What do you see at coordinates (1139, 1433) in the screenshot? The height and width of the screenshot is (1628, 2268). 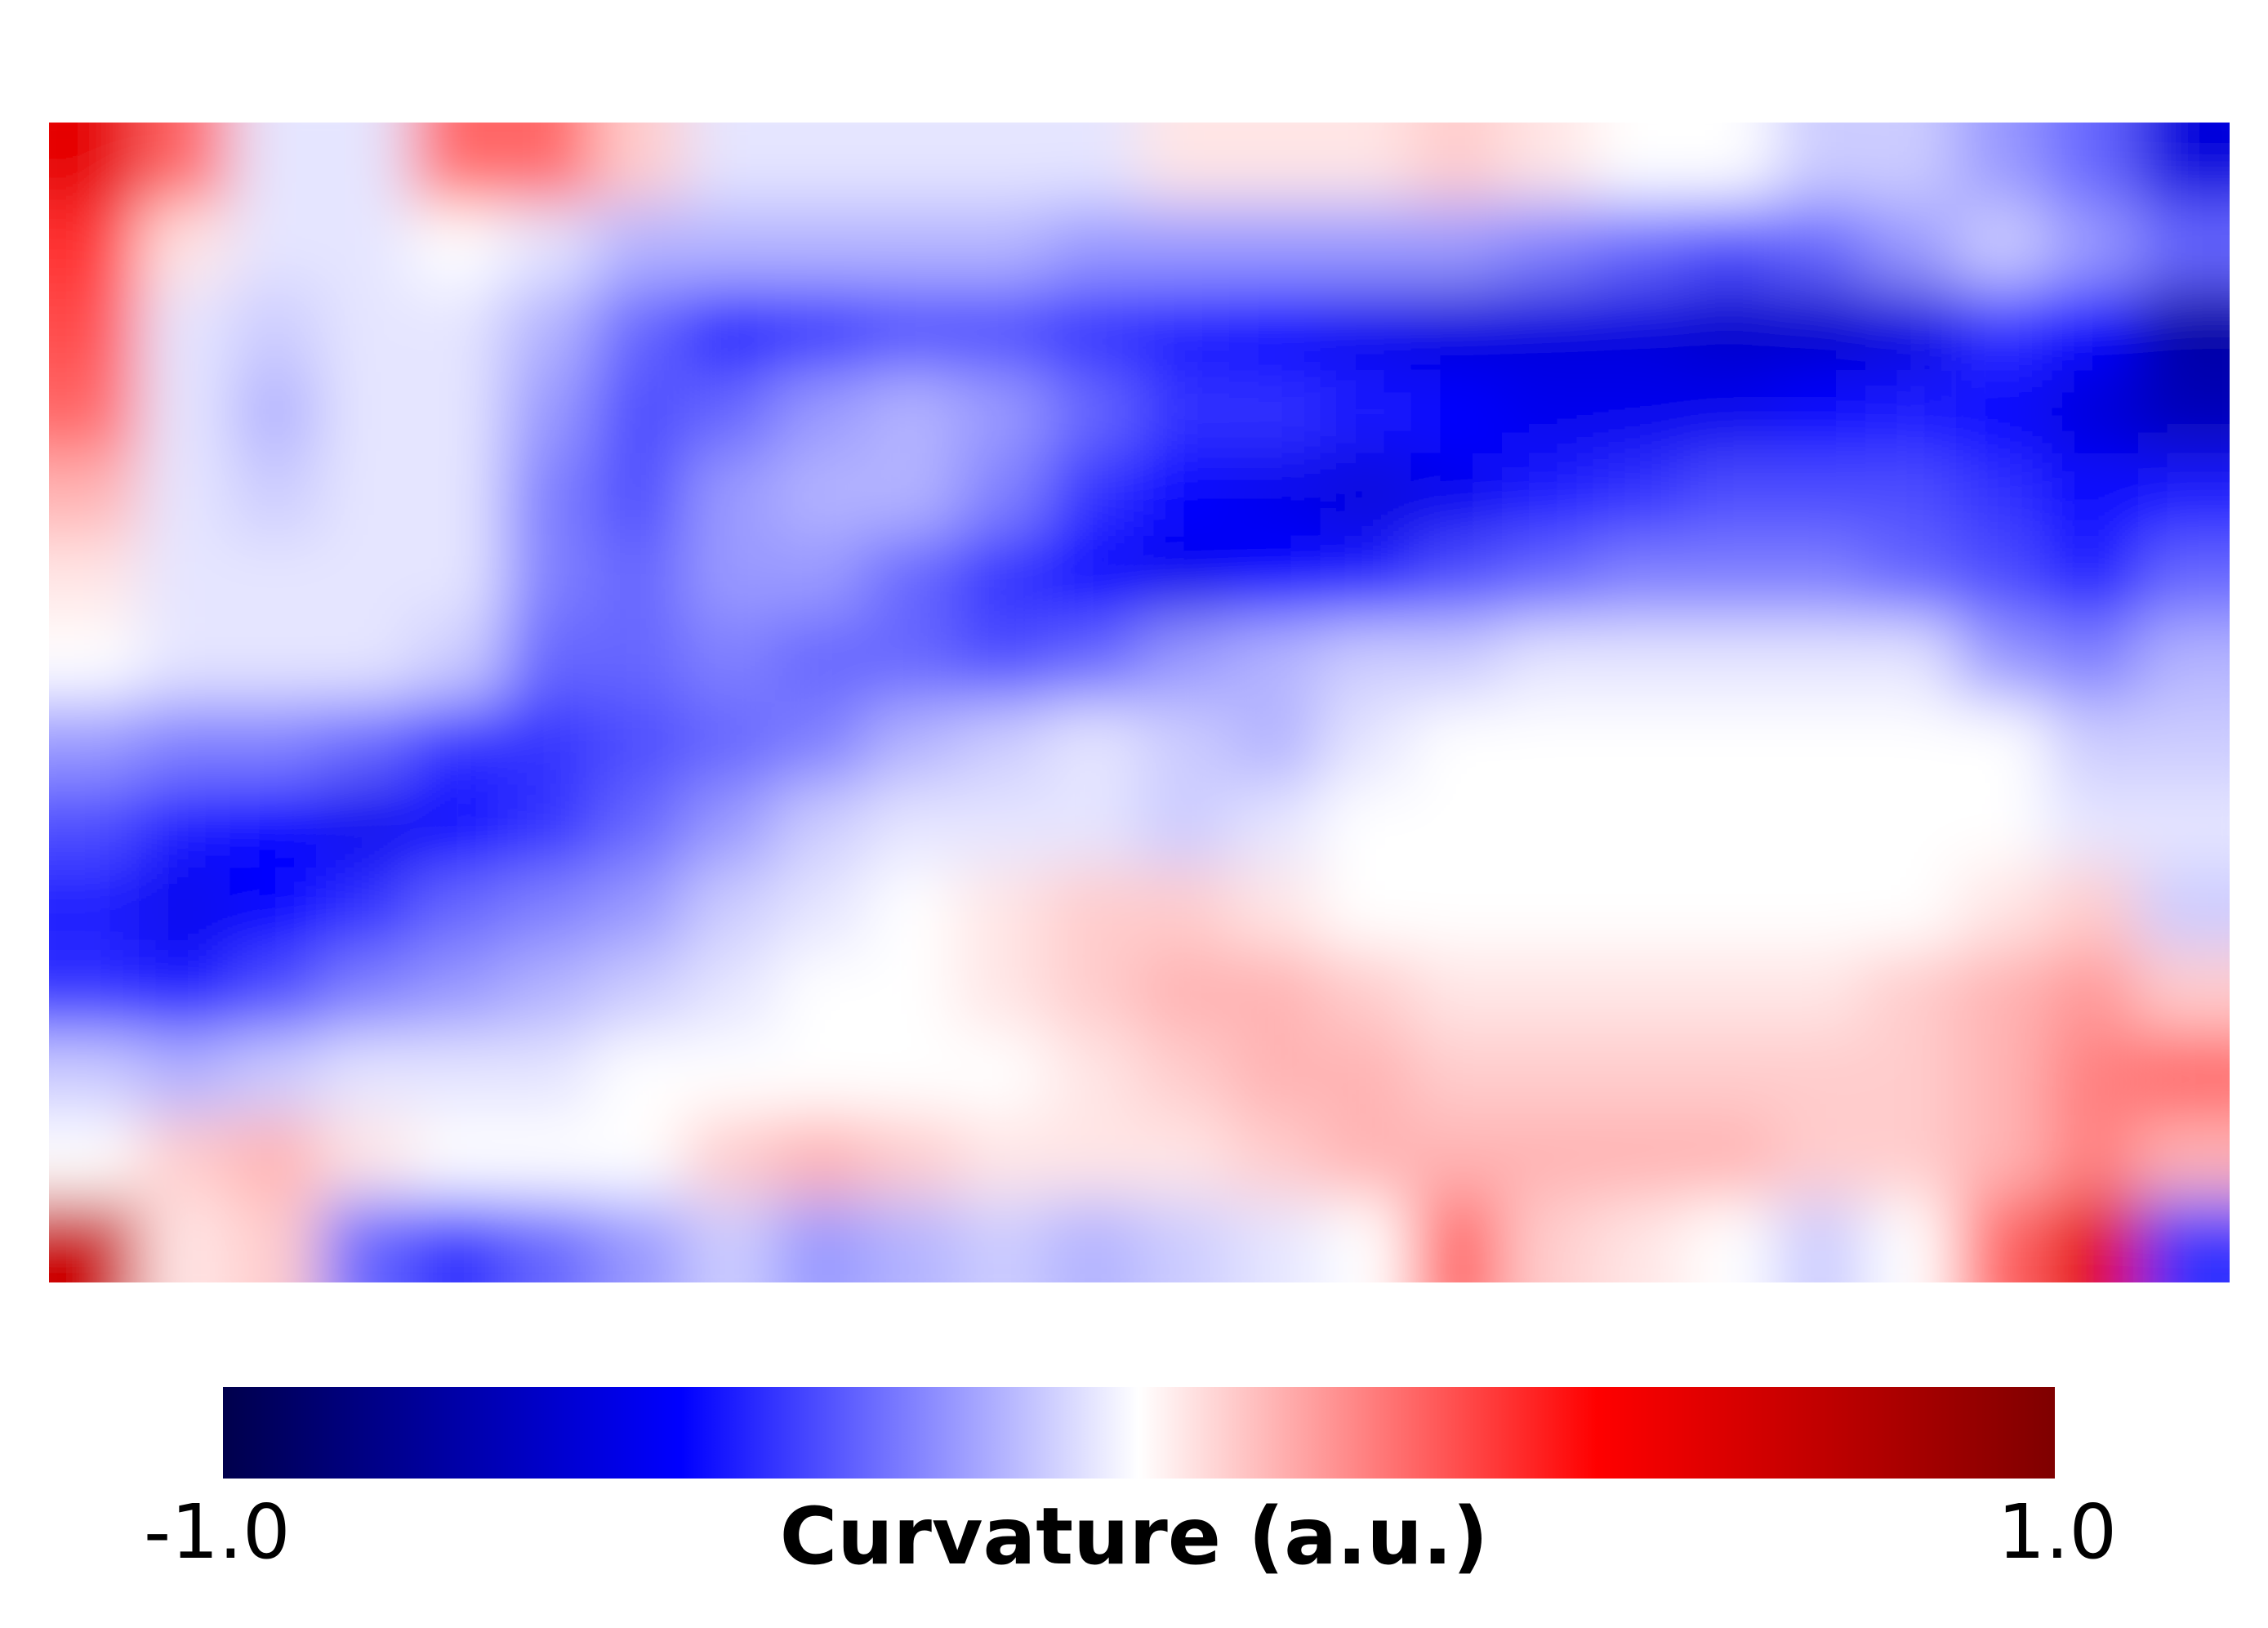 I see `colorbar-gradient` at bounding box center [1139, 1433].